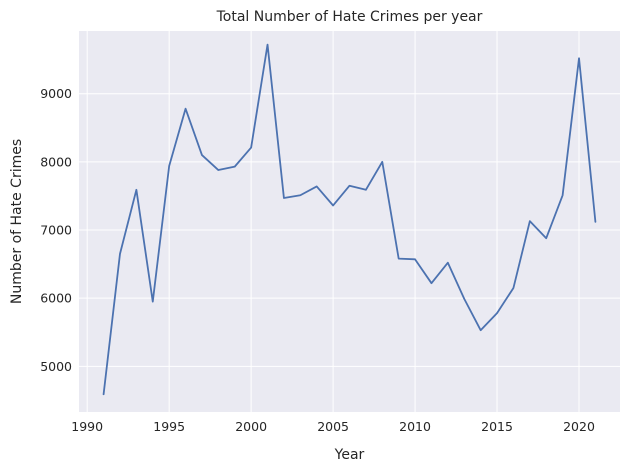 Image resolution: width=630 pixels, height=473 pixels. I want to click on x-tick-label: 2020, so click(579, 426).